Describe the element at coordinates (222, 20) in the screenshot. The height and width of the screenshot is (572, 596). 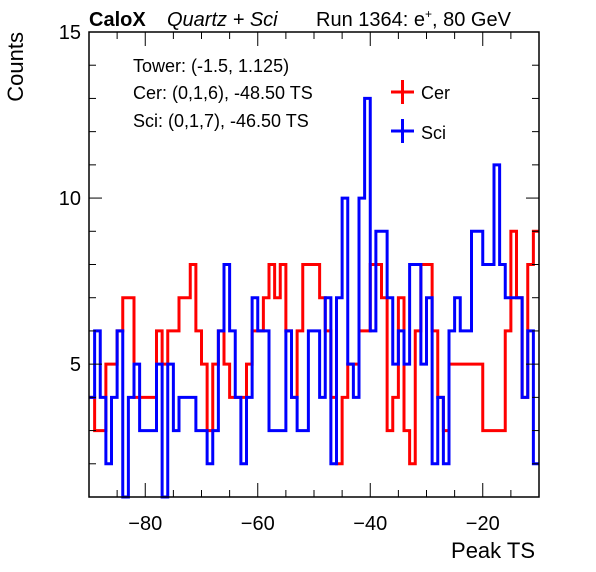
I see `header-config: Quartz + Sci` at that location.